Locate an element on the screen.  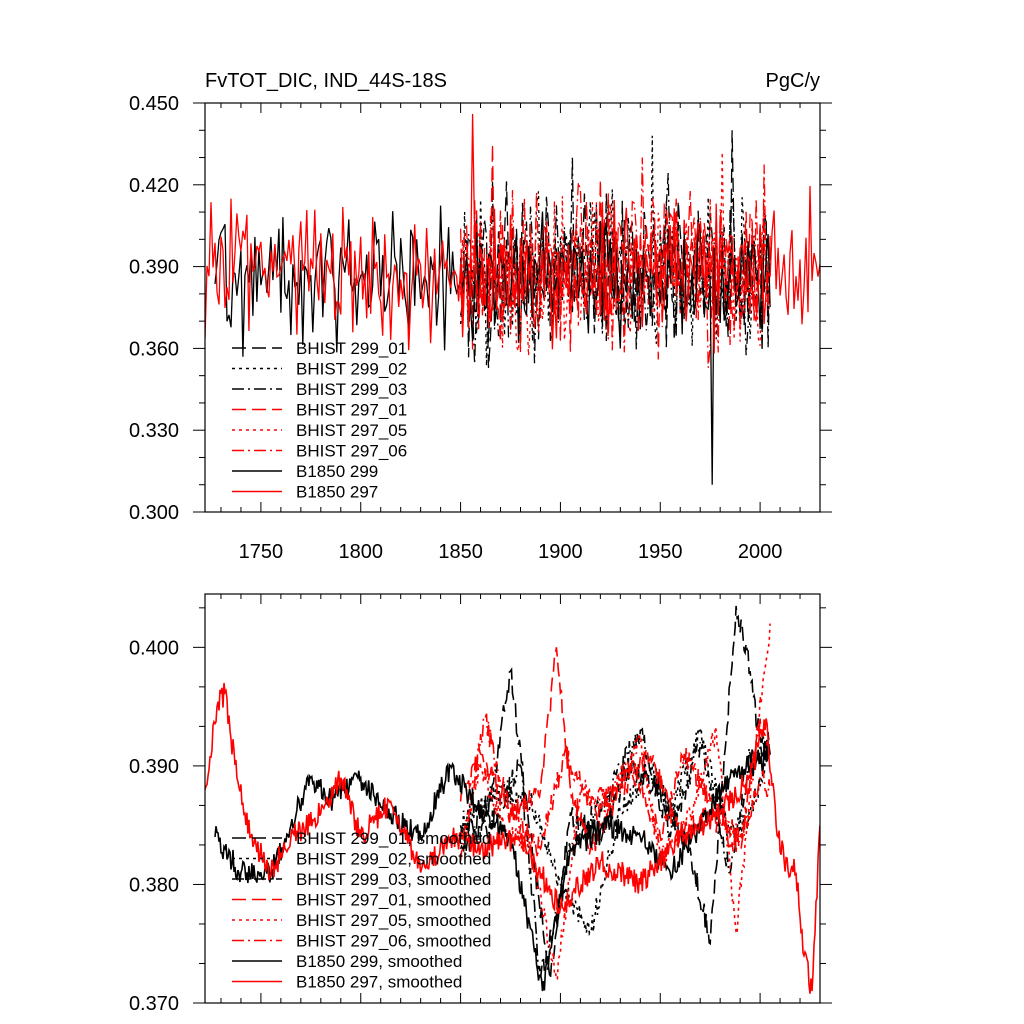
legend-item: BHIST 297_01, smoothed is located at coordinates (361, 900).